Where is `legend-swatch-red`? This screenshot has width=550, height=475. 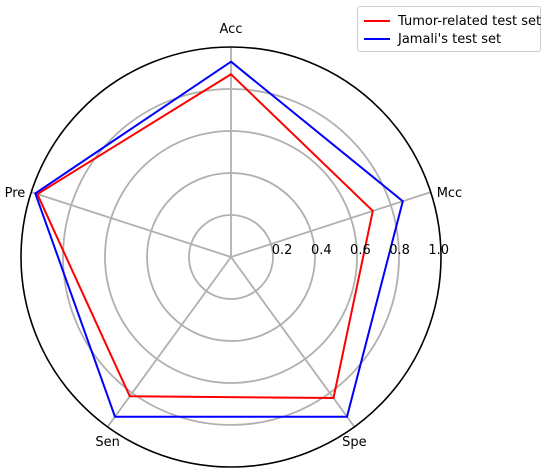
legend-swatch-red is located at coordinates (377, 21).